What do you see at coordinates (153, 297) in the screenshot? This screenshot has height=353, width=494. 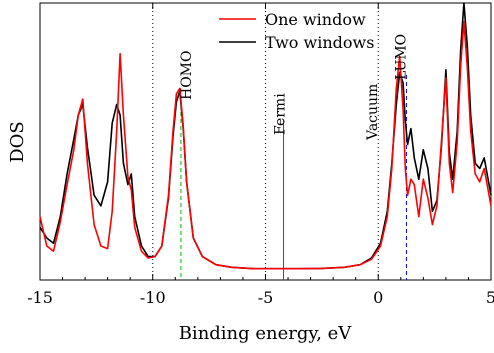 I see `x-tick-label-1: -10` at bounding box center [153, 297].